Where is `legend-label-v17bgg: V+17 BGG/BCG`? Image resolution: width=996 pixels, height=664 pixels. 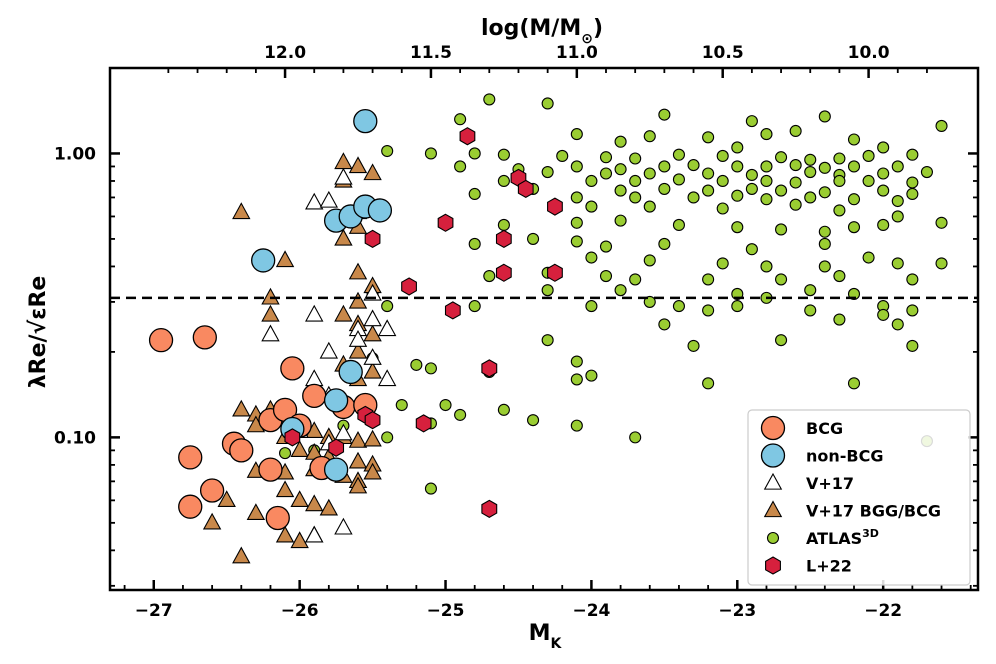 legend-label-v17bgg: V+17 BGG/BCG is located at coordinates (873, 511).